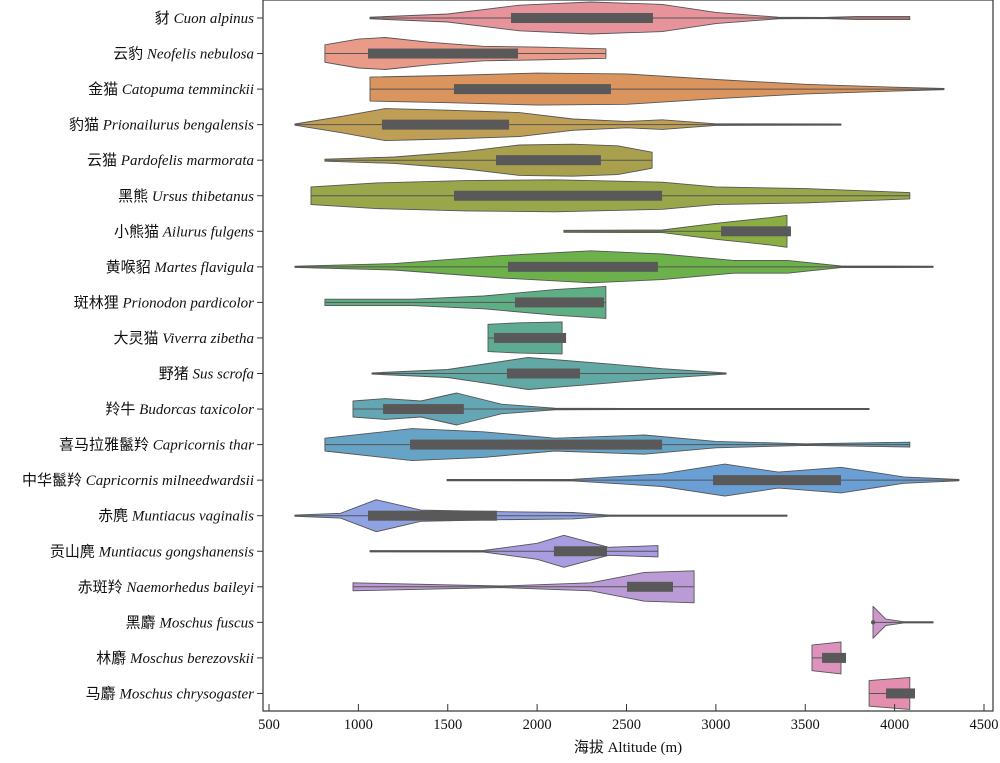 Image resolution: width=1000 pixels, height=763 pixels. Describe the element at coordinates (626, 725) in the screenshot. I see `x-tick-label: 2500` at that location.